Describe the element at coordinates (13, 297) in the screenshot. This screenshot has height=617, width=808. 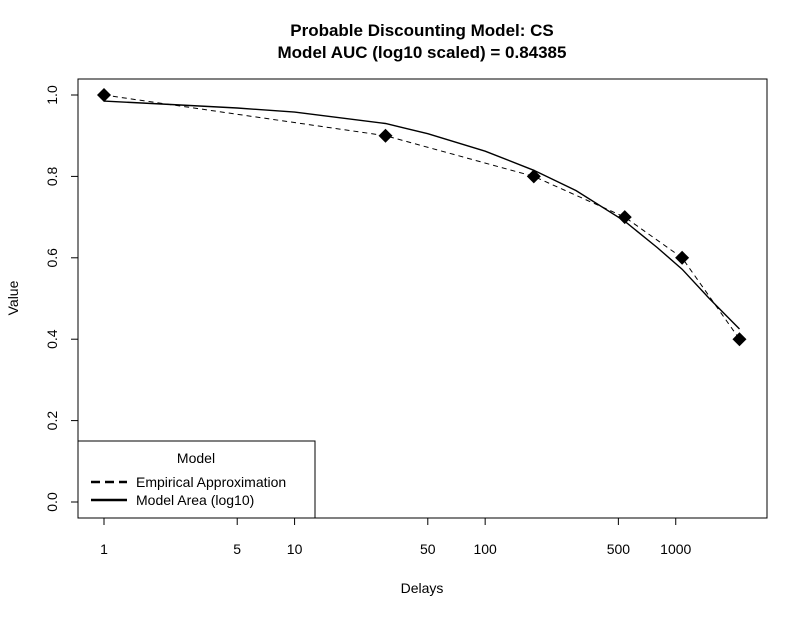
I see `y-axis-label: Value` at that location.